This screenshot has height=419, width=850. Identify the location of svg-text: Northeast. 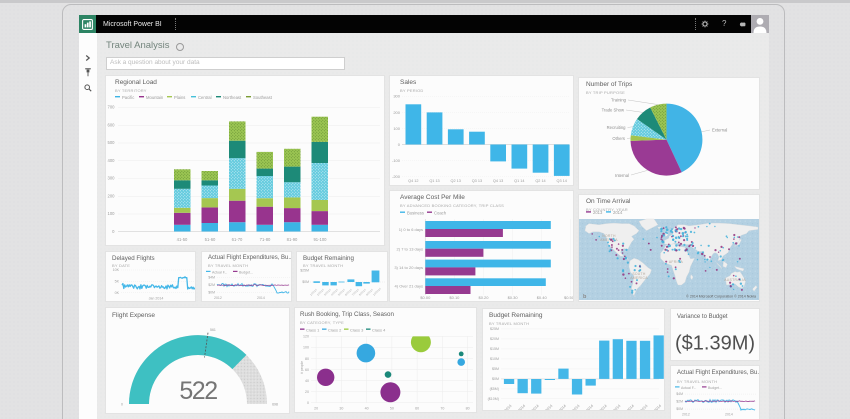
(232, 97).